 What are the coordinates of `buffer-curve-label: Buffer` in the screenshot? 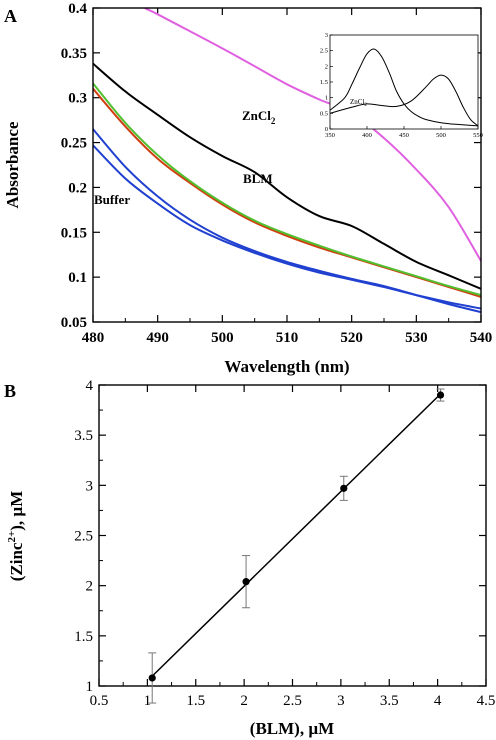 It's located at (112, 199).